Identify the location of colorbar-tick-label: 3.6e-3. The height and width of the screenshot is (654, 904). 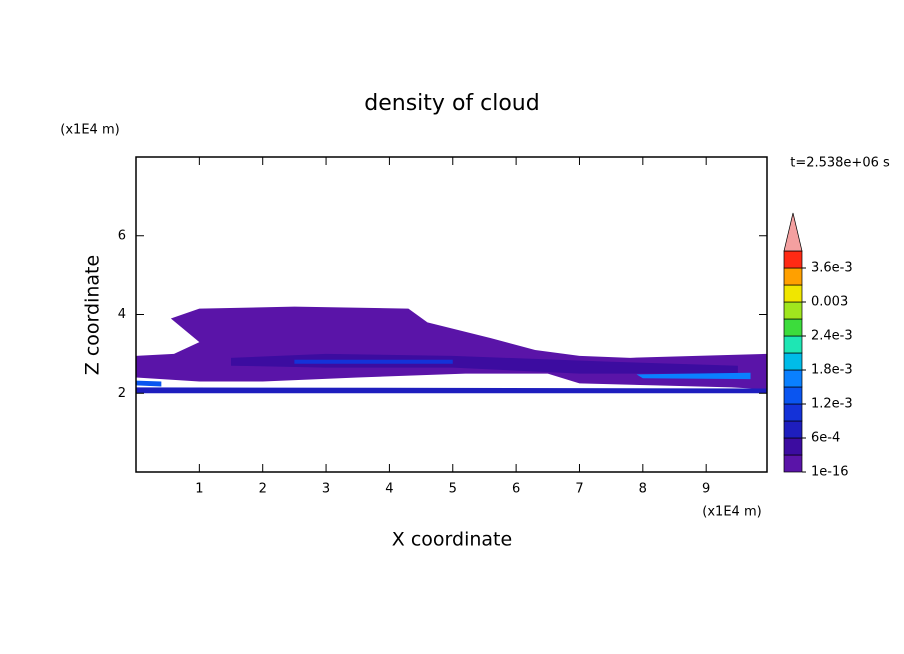
(832, 268).